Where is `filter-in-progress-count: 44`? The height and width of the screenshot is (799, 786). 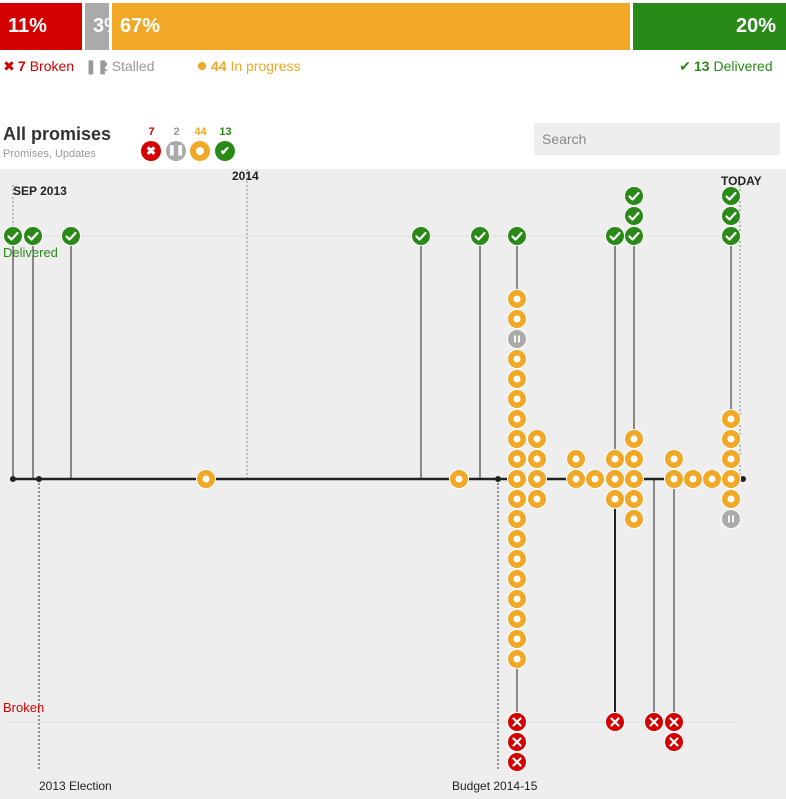
filter-in-progress-count: 44 is located at coordinates (200, 132).